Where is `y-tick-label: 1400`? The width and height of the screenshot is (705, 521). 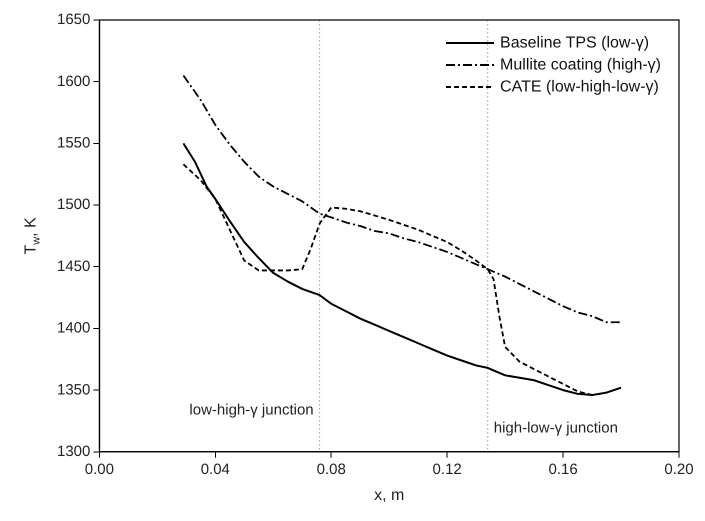 y-tick-label: 1400 is located at coordinates (73, 328).